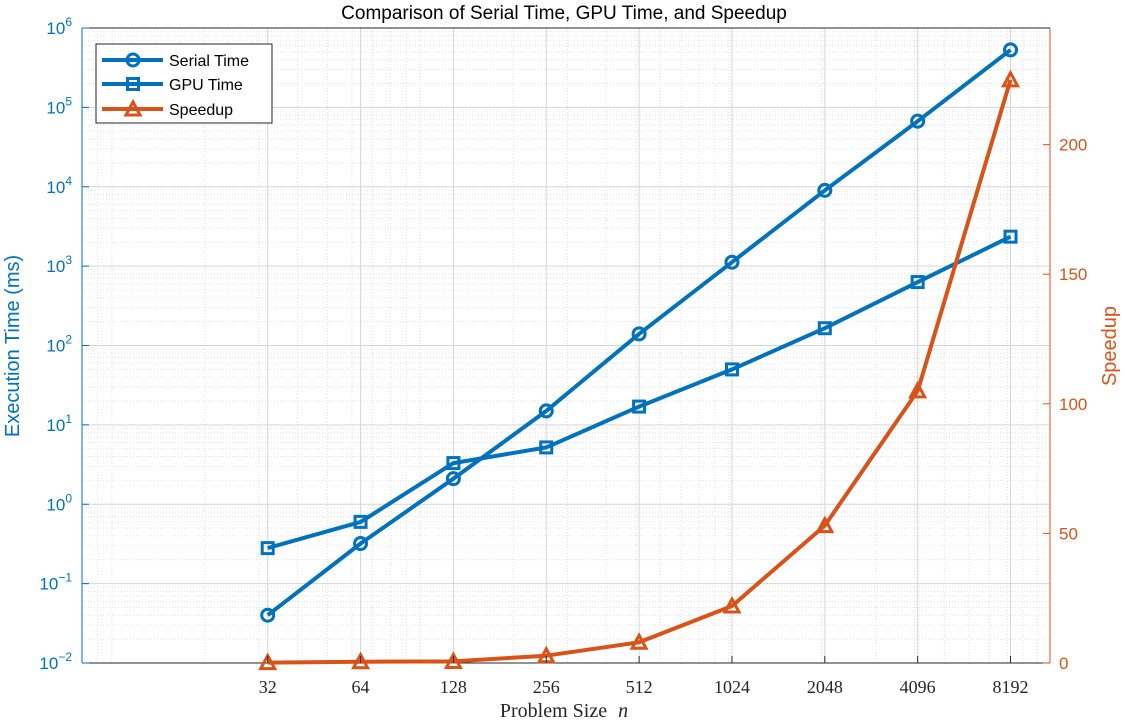 The height and width of the screenshot is (721, 1125). Describe the element at coordinates (133, 84) in the screenshot. I see `legend-square-marker` at that location.